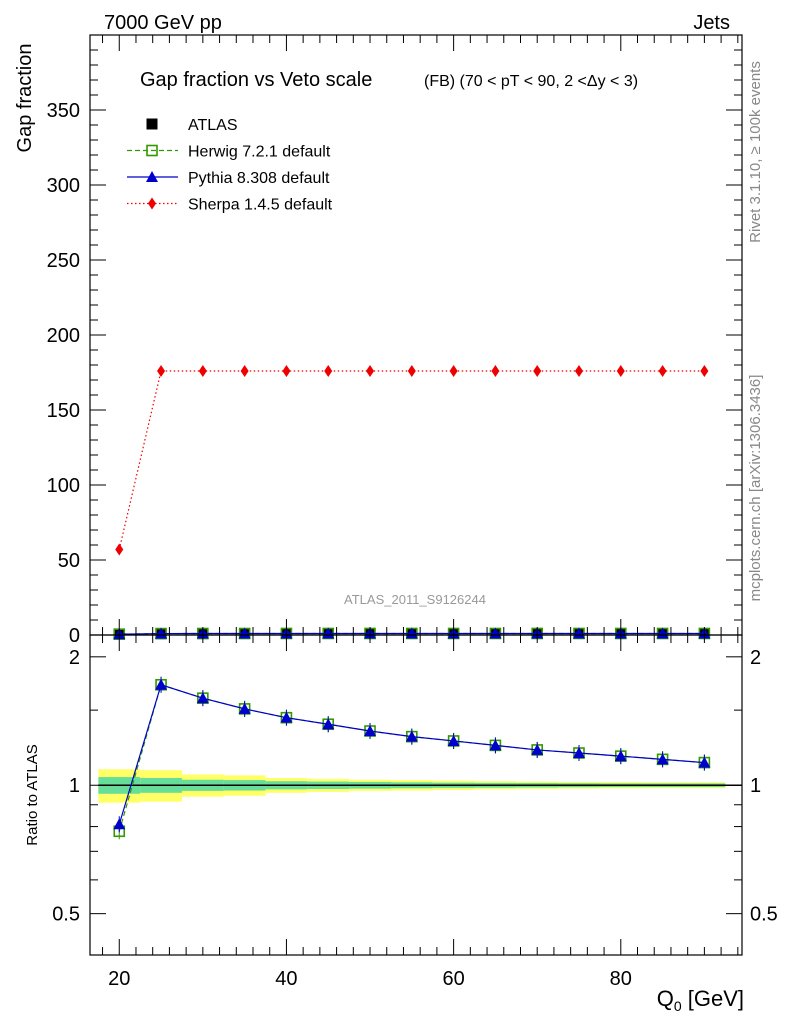 The image size is (786, 1024). What do you see at coordinates (63, 186) in the screenshot?
I see `main-ytick-label-300: 300` at bounding box center [63, 186].